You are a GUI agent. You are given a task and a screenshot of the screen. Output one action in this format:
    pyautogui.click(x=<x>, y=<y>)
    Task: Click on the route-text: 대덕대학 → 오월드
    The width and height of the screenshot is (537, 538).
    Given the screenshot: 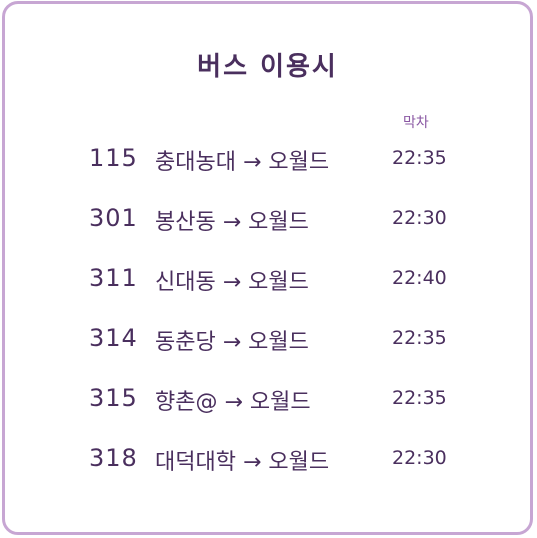 What is the action you would take?
    pyautogui.click(x=242, y=462)
    